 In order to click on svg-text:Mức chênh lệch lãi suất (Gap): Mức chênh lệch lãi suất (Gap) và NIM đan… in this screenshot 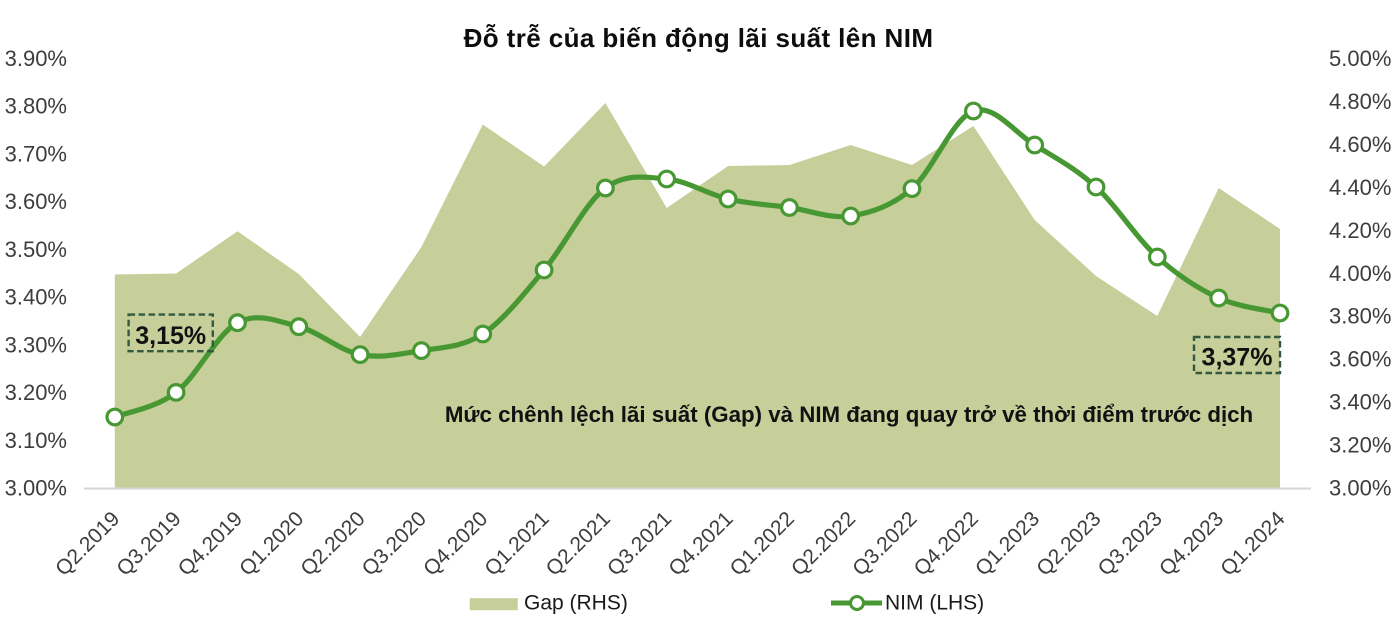, I will do `click(849, 414)`.